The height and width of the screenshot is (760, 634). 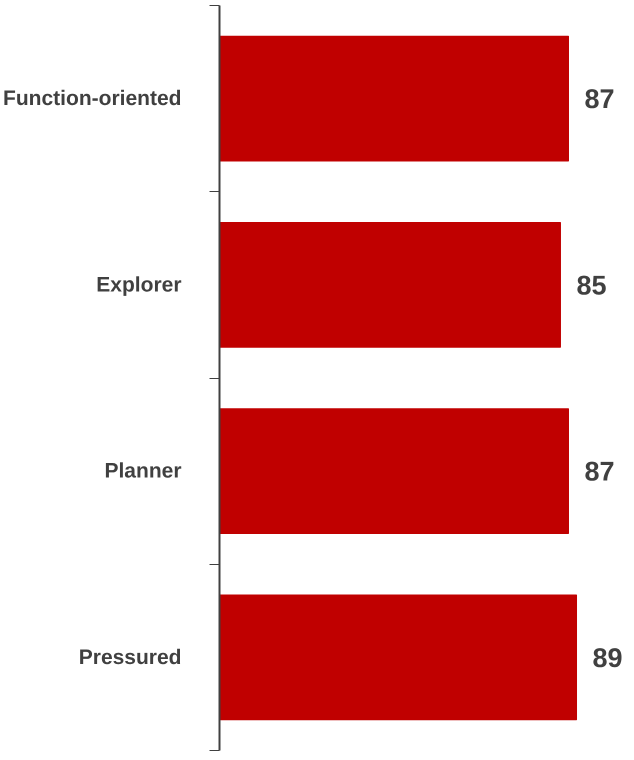 I want to click on y-tick-label: Planner, so click(x=143, y=471).